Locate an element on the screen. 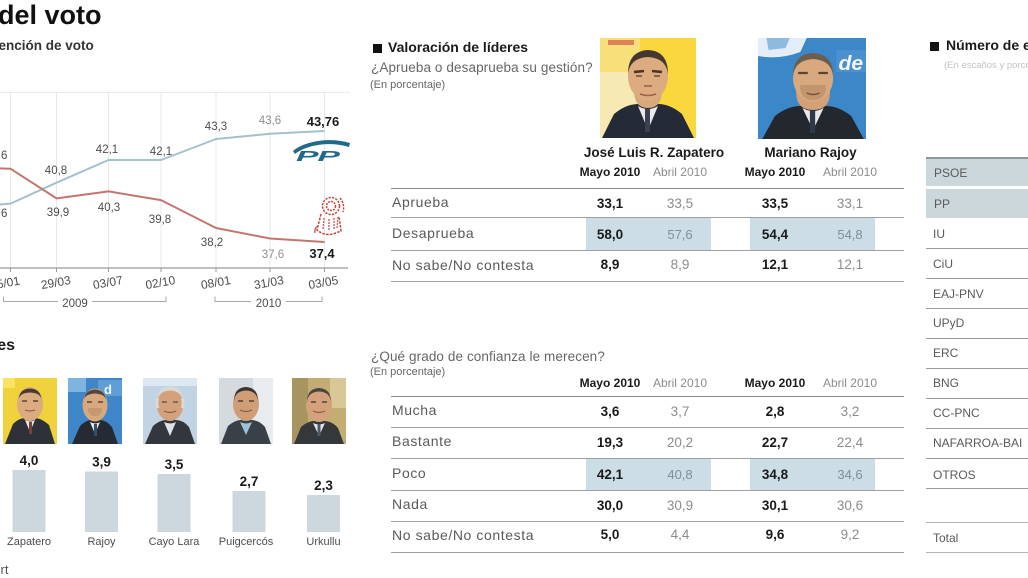 This screenshot has height=578, width=1028. svg-text: de is located at coordinates (850, 64).